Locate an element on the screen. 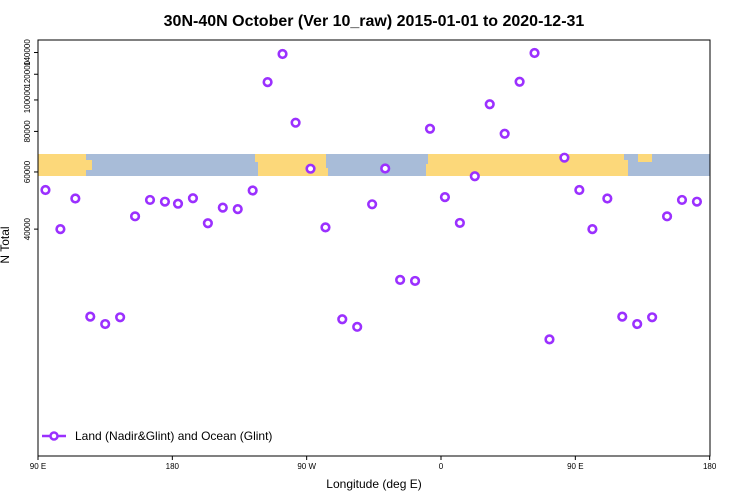 The image size is (750, 500). y-axis-label: N Total is located at coordinates (6, 244).